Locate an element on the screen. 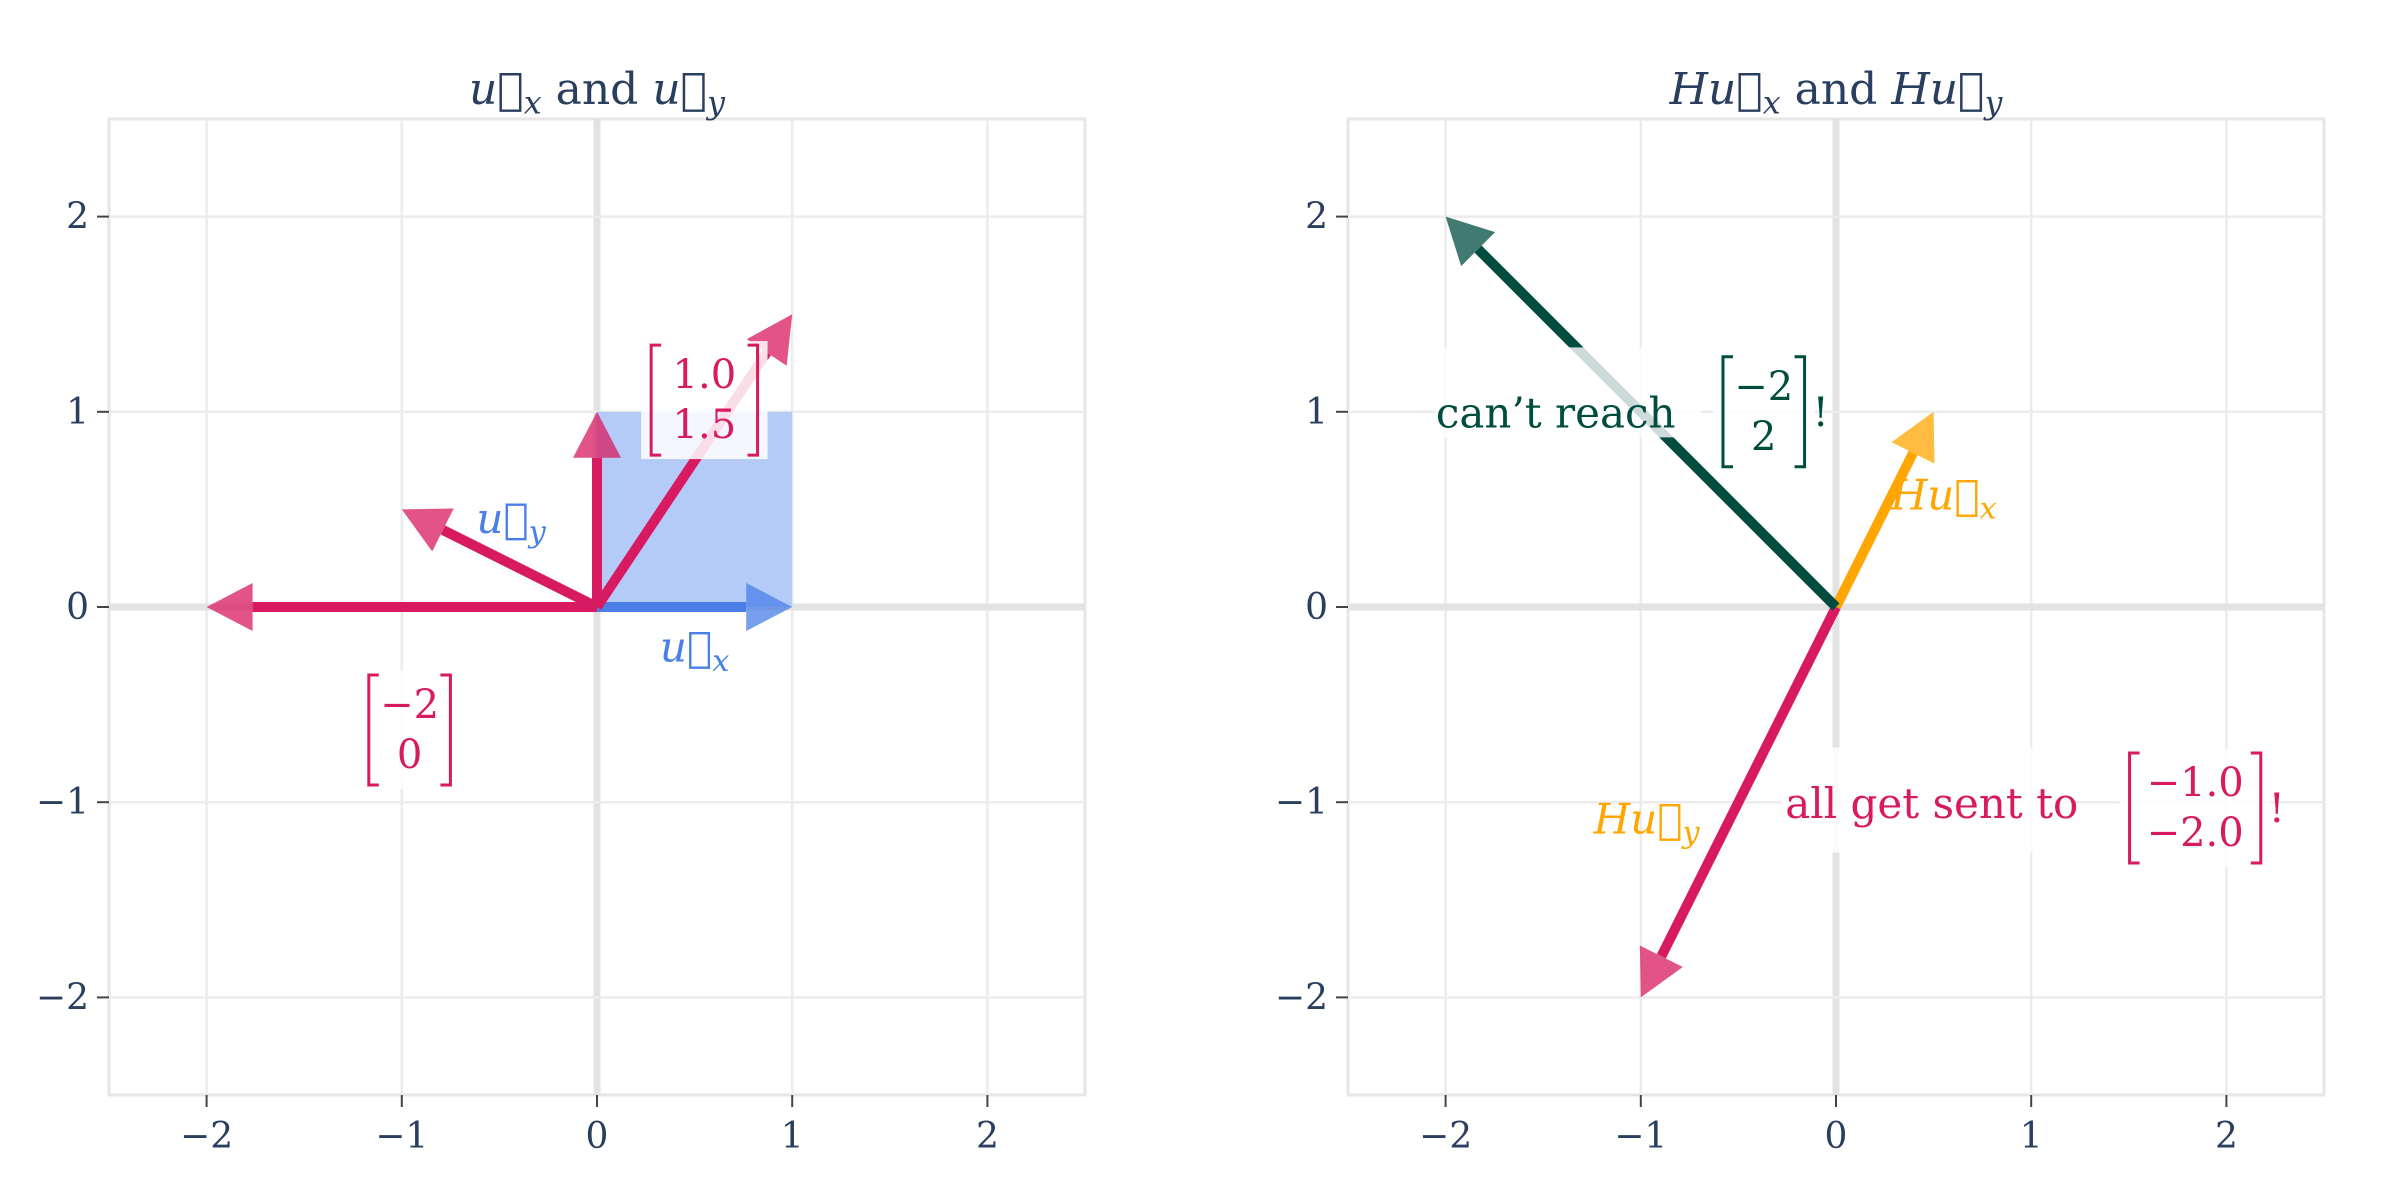 The image size is (2400, 1200). label-uy: u⃗y​ is located at coordinates (511, 522).